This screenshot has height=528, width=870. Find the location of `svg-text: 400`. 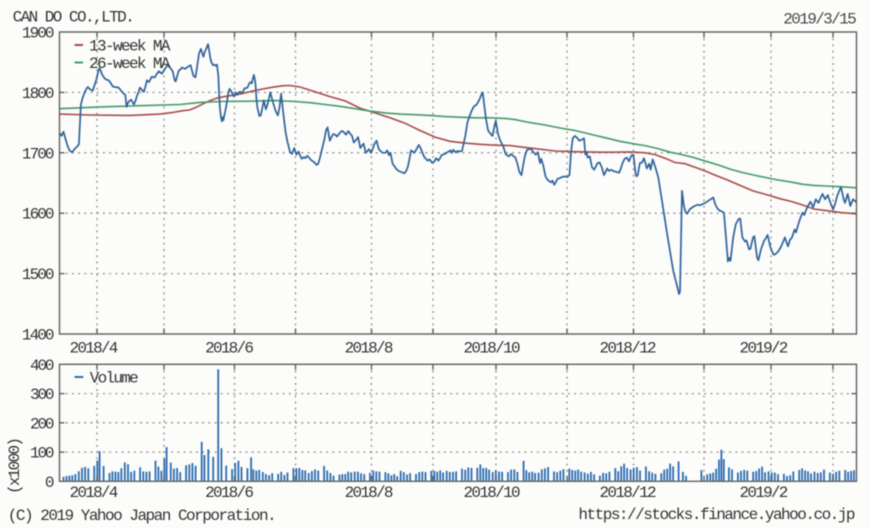

svg-text: 400 is located at coordinates (42, 366).